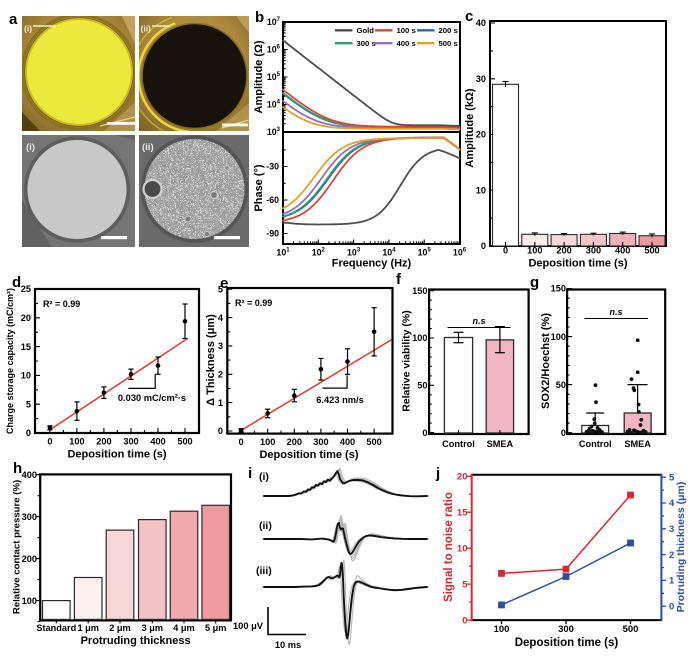 The height and width of the screenshot is (672, 700). What do you see at coordinates (274, 22) in the screenshot?
I see `svg-text: 107` at bounding box center [274, 22].